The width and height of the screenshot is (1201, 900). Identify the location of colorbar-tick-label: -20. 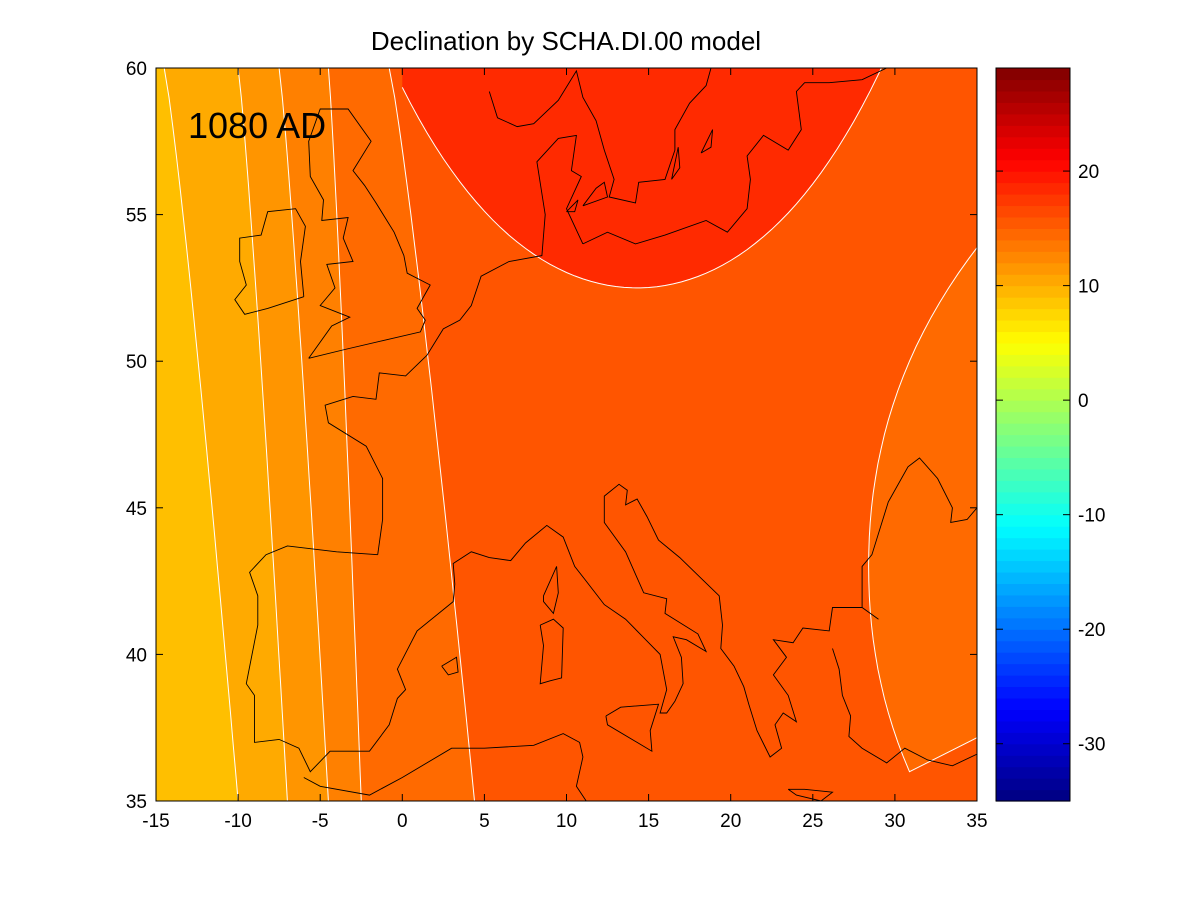
(1091, 630).